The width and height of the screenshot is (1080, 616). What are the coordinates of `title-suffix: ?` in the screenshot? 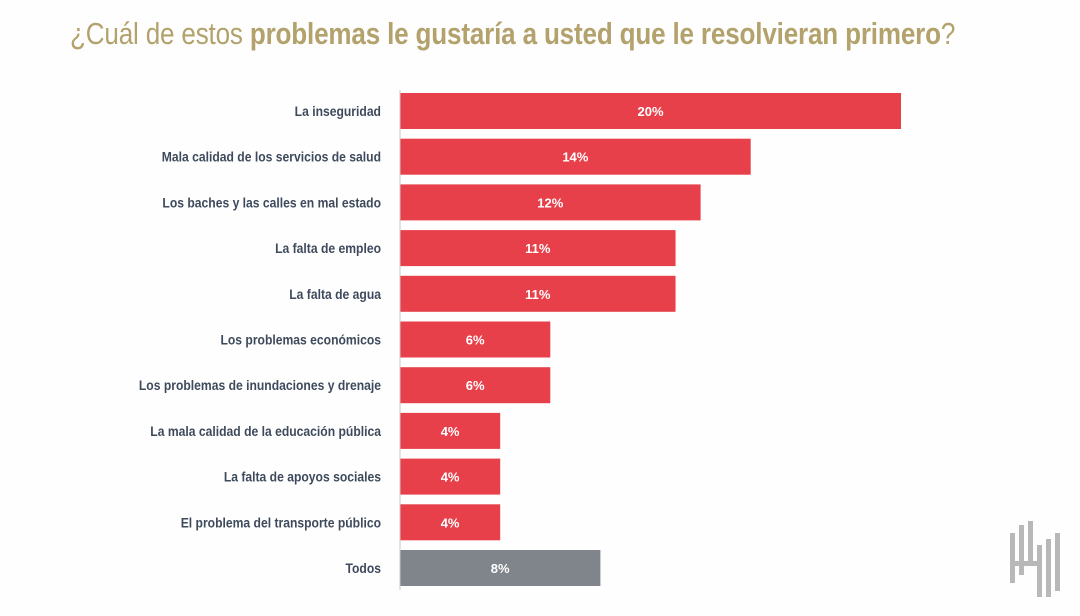 It's located at (948, 33).